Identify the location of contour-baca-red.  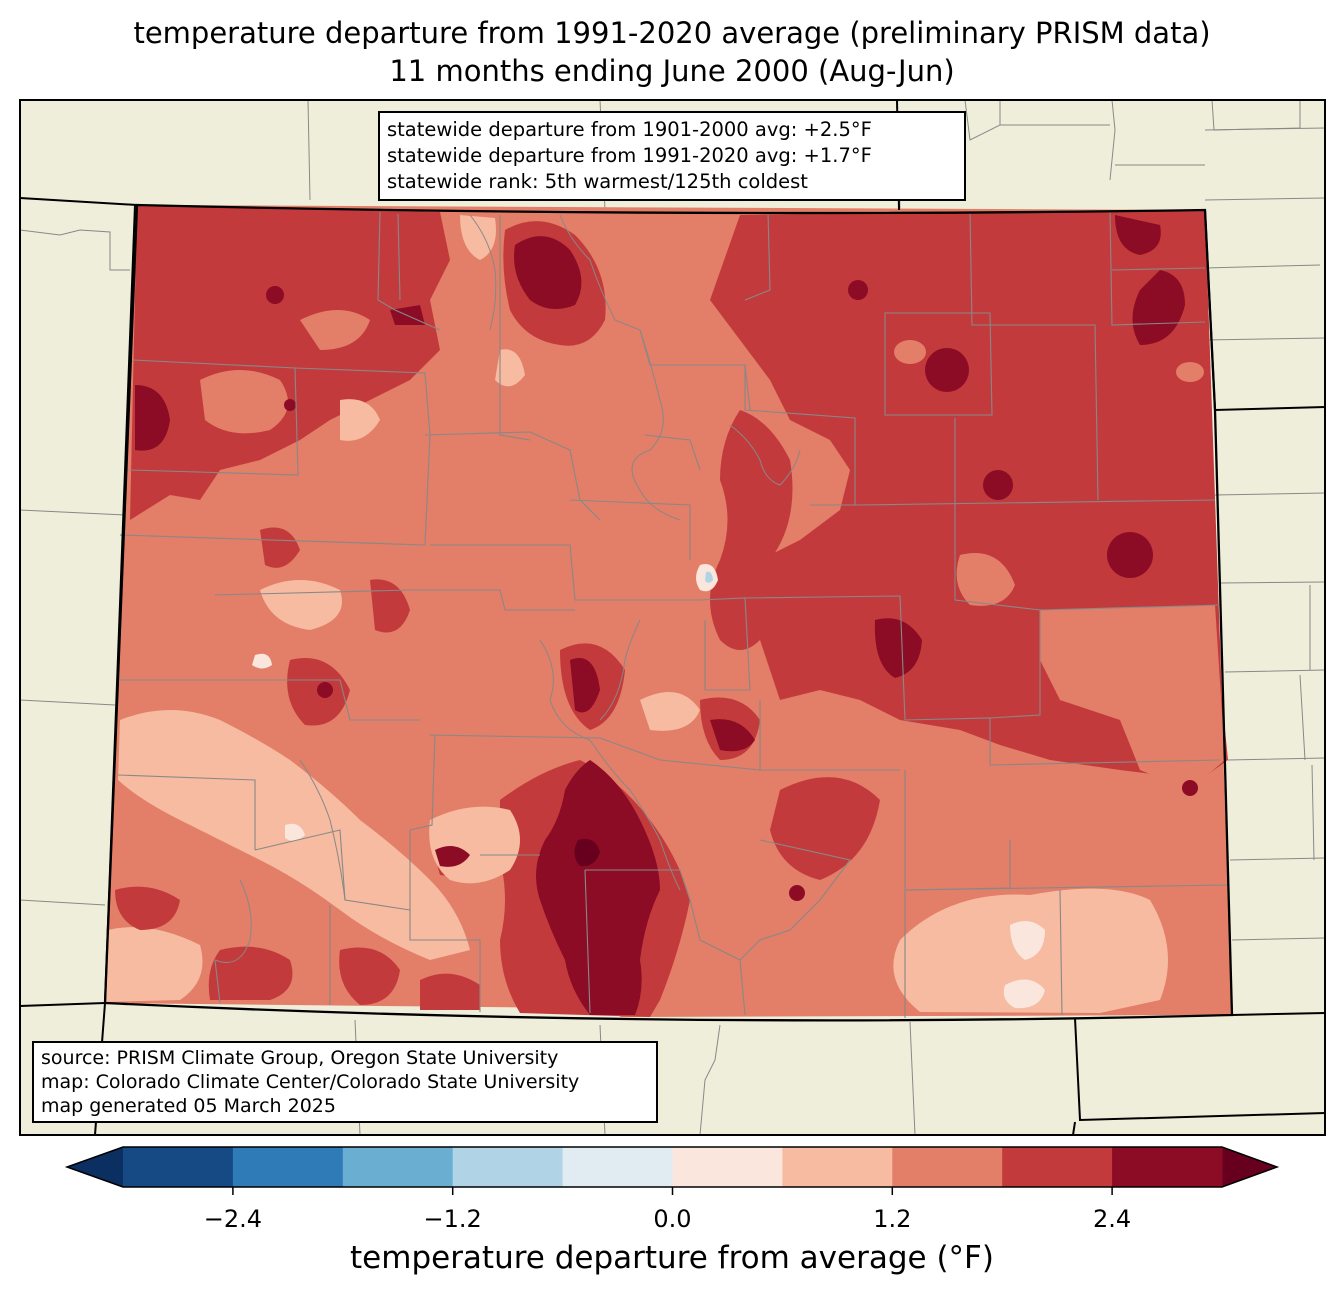
(825, 828).